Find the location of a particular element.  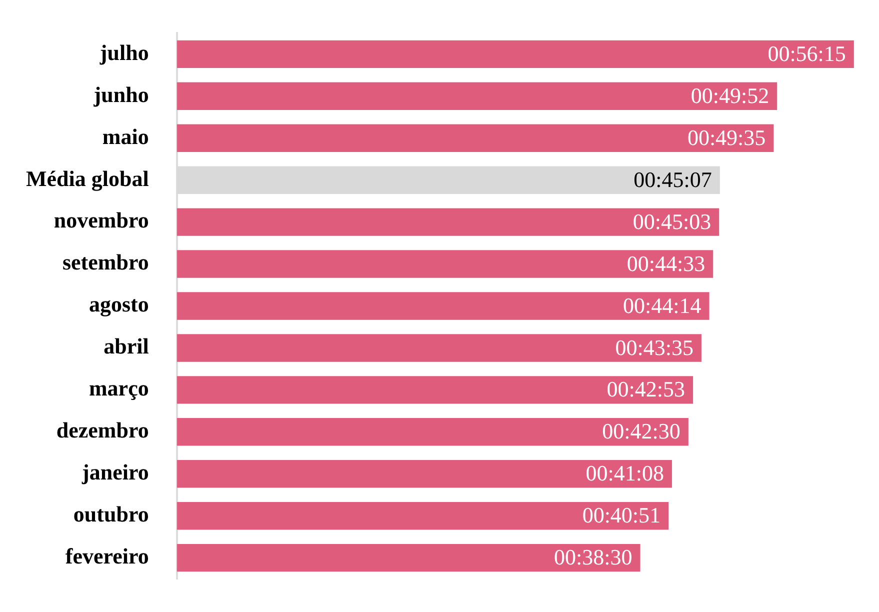

data-label: 00:40:51 is located at coordinates (621, 515).